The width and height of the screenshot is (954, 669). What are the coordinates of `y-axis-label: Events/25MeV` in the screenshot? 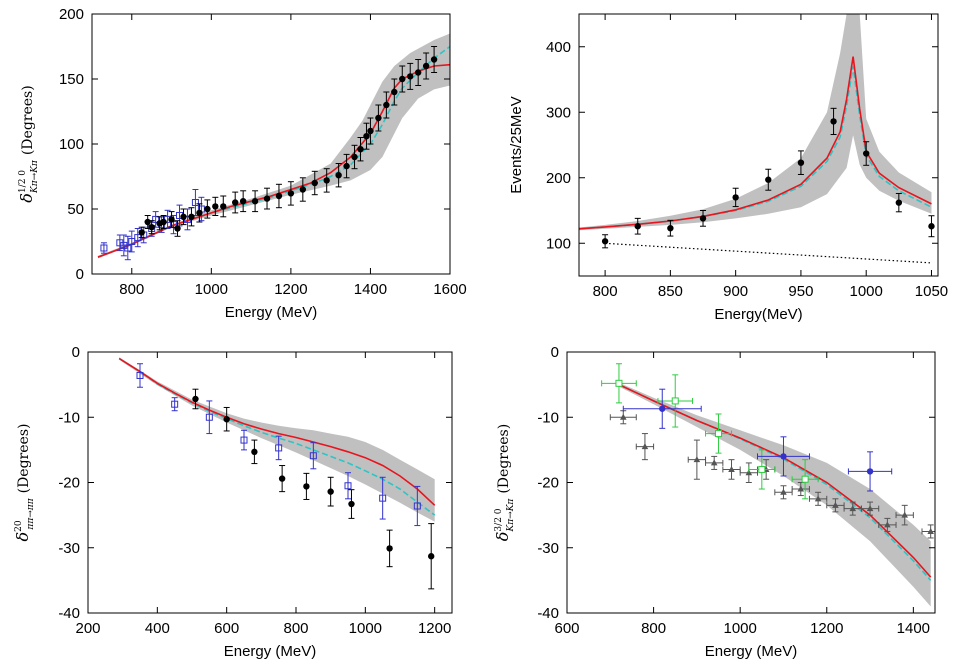 It's located at (516, 145).